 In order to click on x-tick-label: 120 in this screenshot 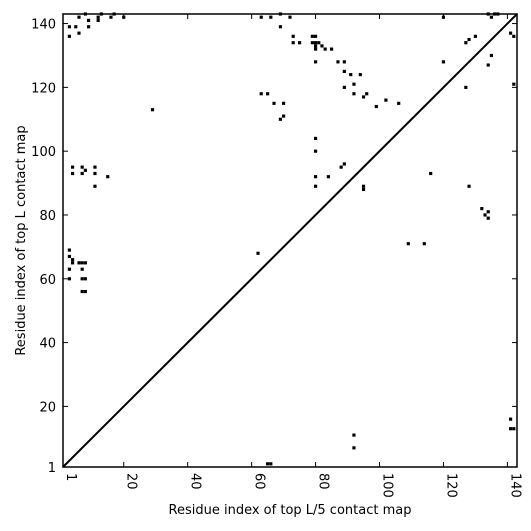, I will do `click(450, 485)`.